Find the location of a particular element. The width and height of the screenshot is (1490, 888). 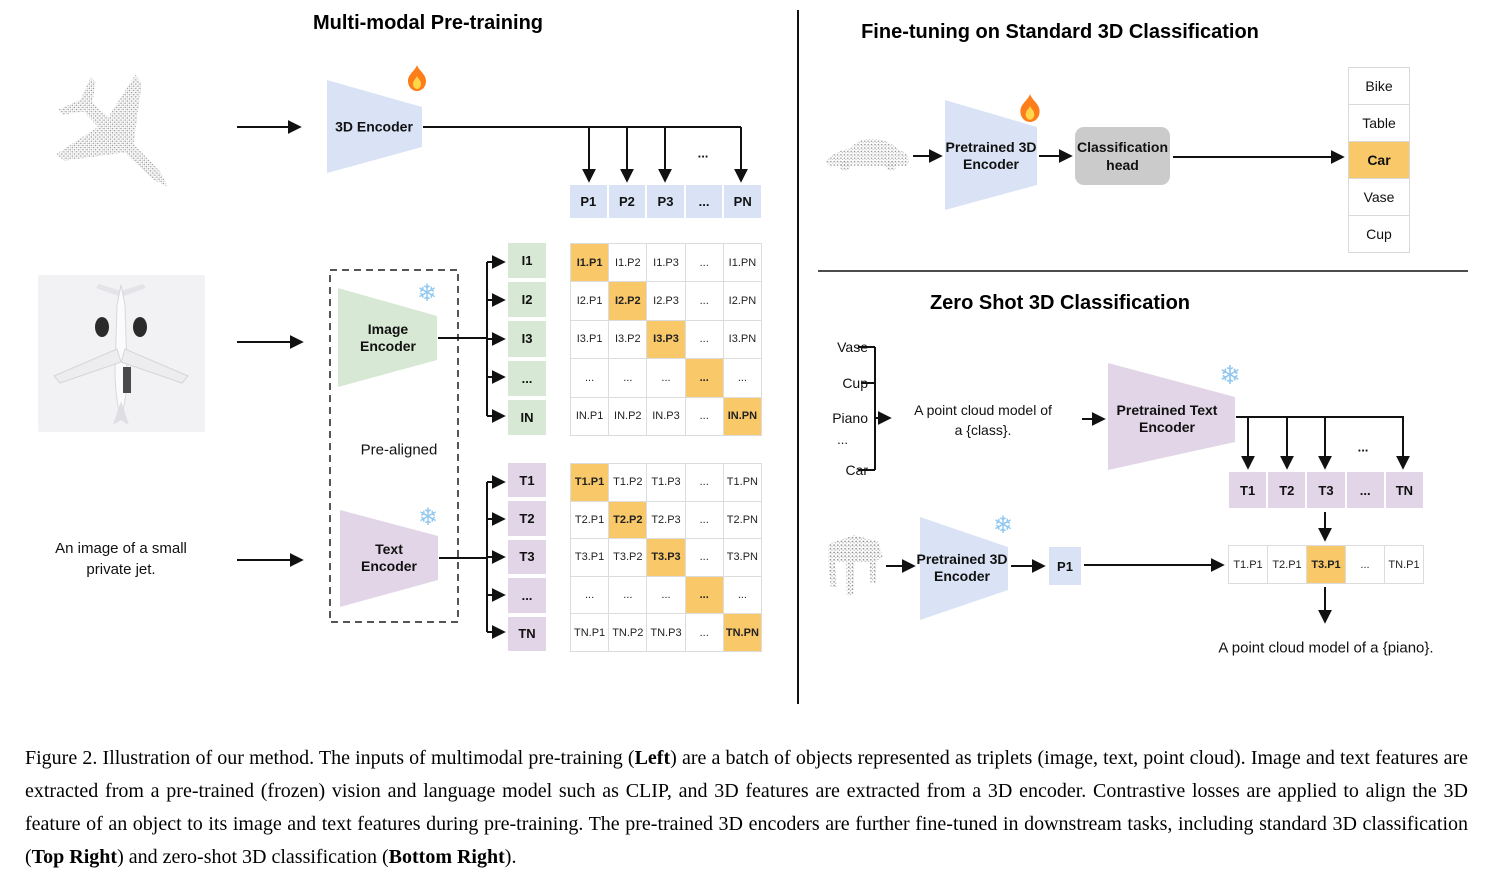

prompt-line1: A point cloud model of is located at coordinates (983, 410).